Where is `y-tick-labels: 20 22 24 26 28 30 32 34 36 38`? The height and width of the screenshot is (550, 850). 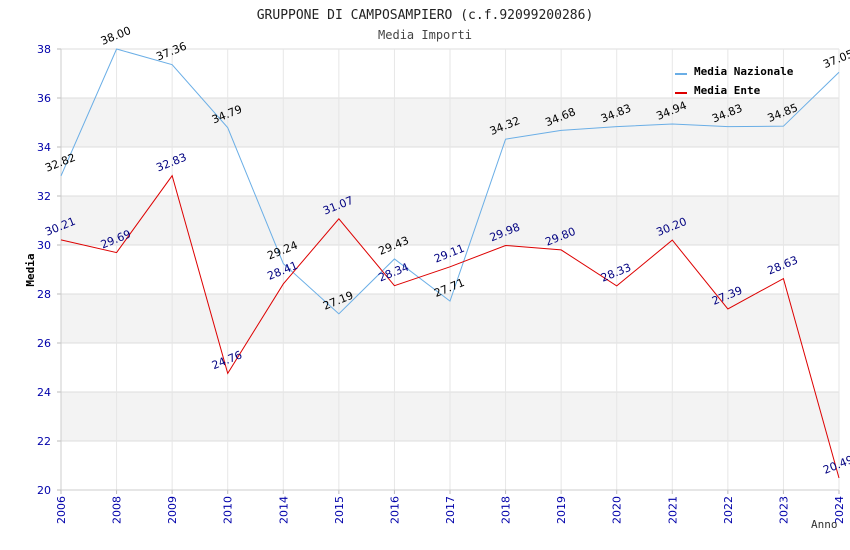
y-tick-labels: 20 22 24 26 28 30 32 34 36 38 is located at coordinates (44, 270).